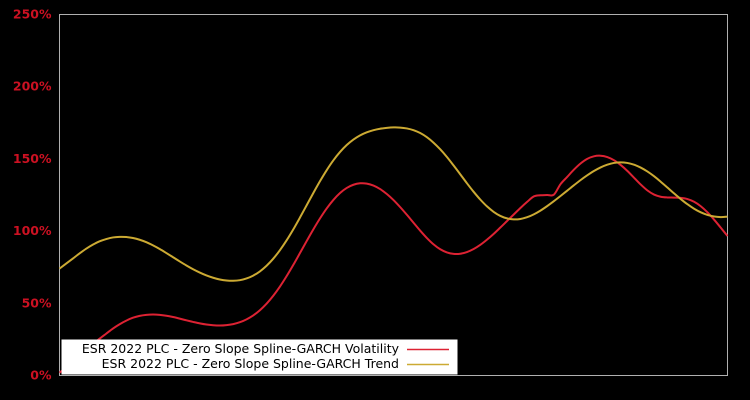 The height and width of the screenshot is (400, 750). Describe the element at coordinates (32, 86) in the screenshot. I see `y-axis-tick-label: 200%` at that location.